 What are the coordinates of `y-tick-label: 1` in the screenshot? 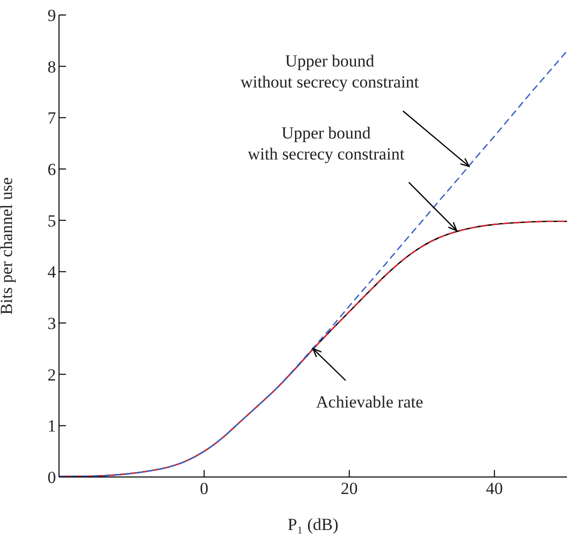 It's located at (52, 426).